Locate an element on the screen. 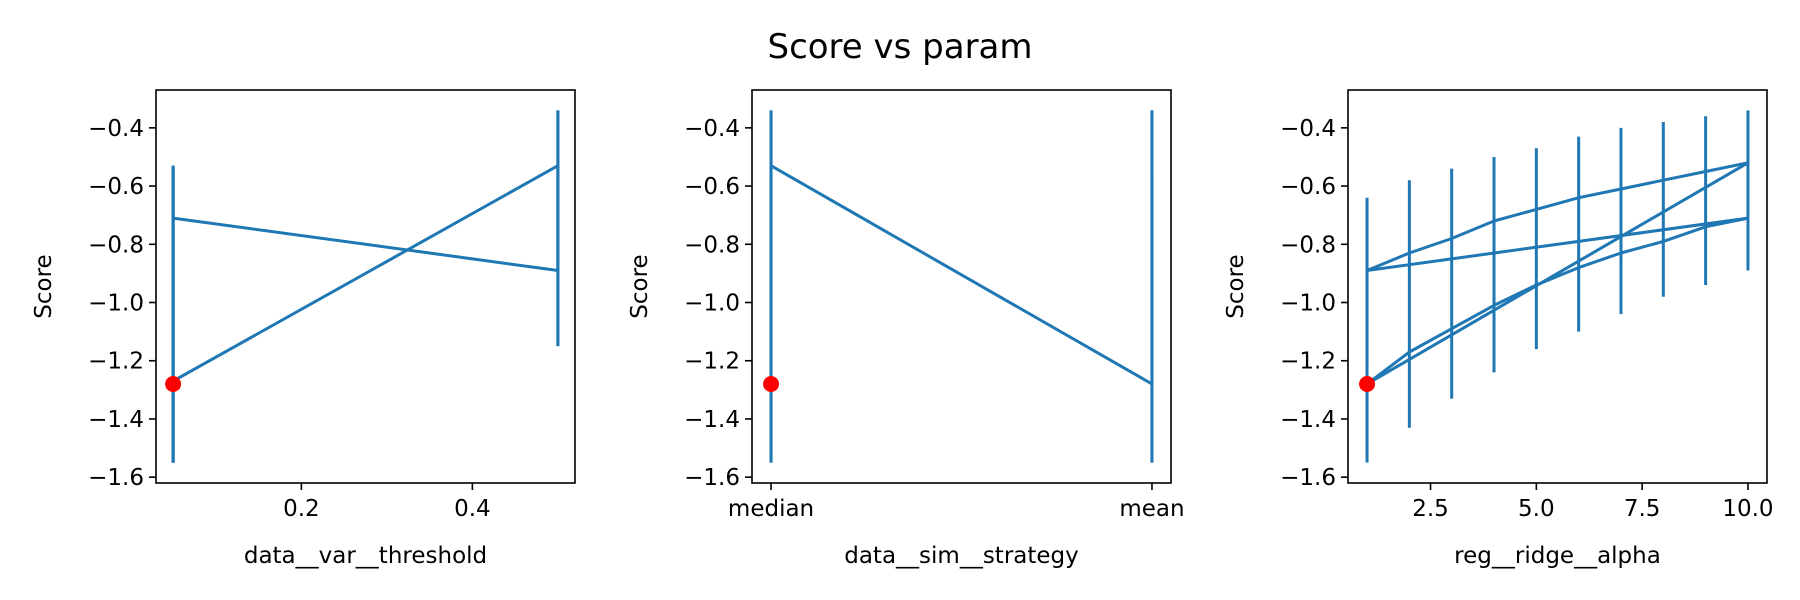 Image resolution: width=1800 pixels, height=600 pixels. x-tick-label: 10.0 is located at coordinates (1747, 509).